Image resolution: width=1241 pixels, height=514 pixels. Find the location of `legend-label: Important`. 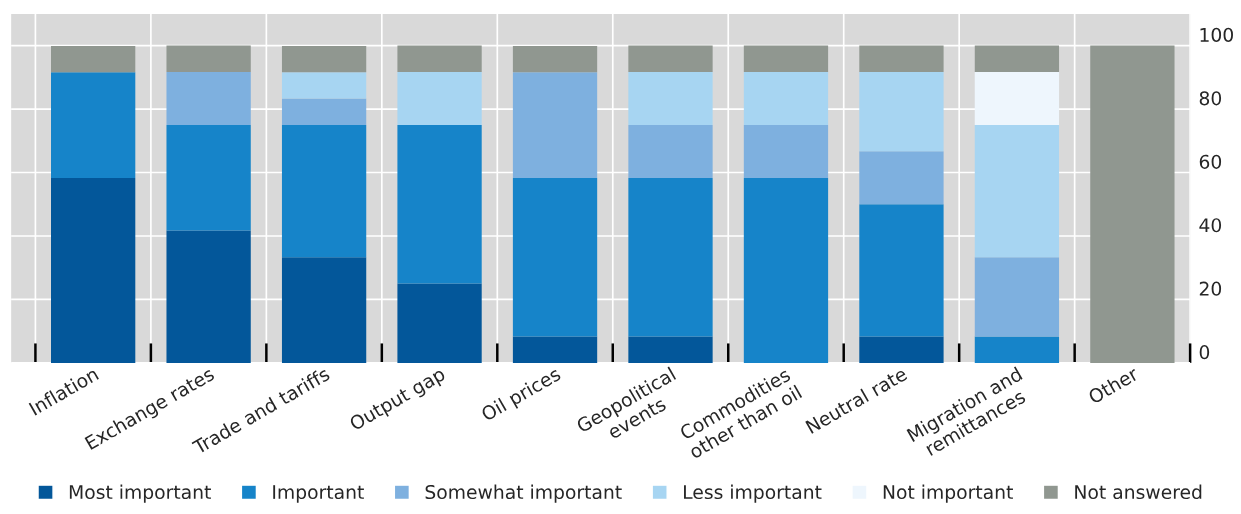

legend-label: Important is located at coordinates (318, 494).